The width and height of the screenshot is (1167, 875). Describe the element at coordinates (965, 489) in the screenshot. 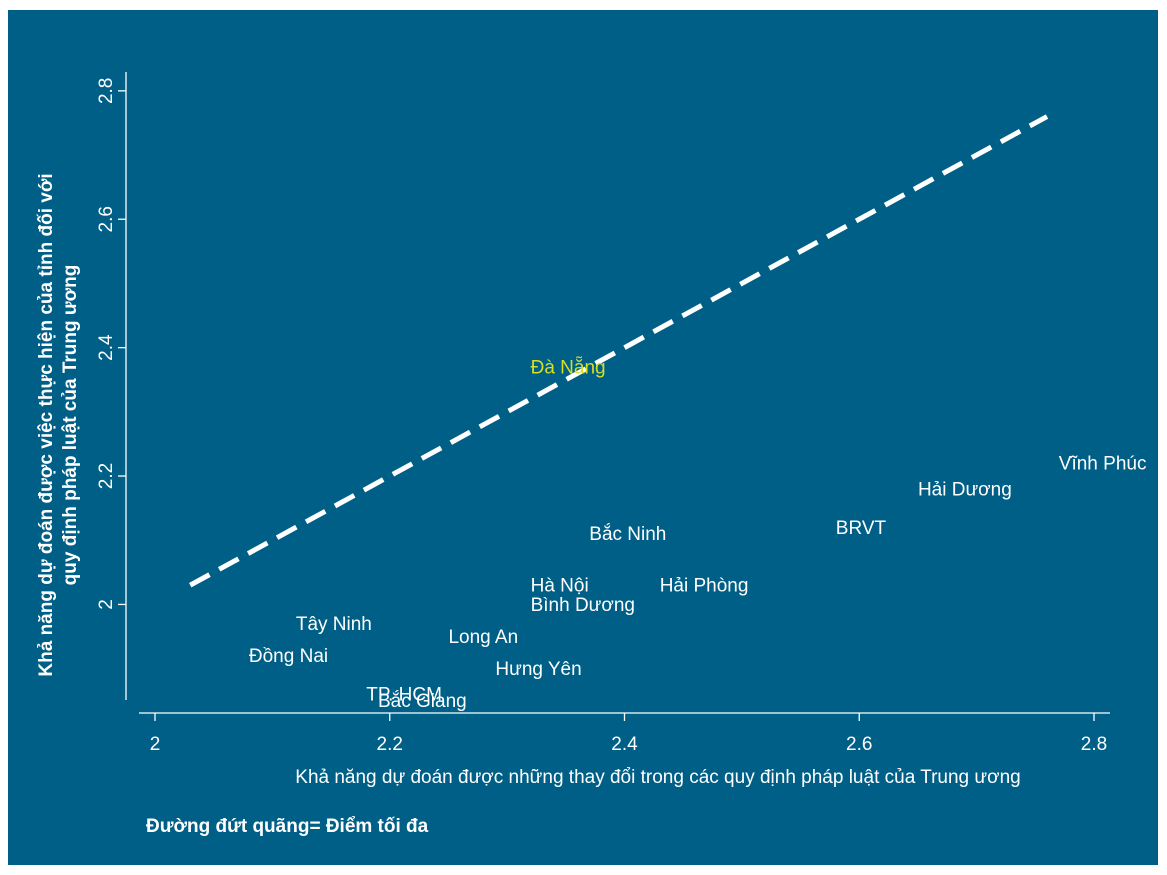

I see `point-label: Hải Dương` at that location.